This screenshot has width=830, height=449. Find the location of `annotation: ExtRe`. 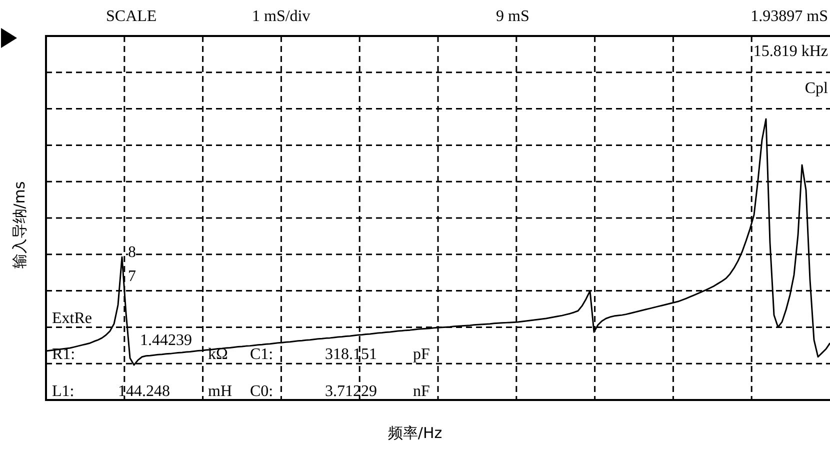

annotation: ExtRe is located at coordinates (72, 319).